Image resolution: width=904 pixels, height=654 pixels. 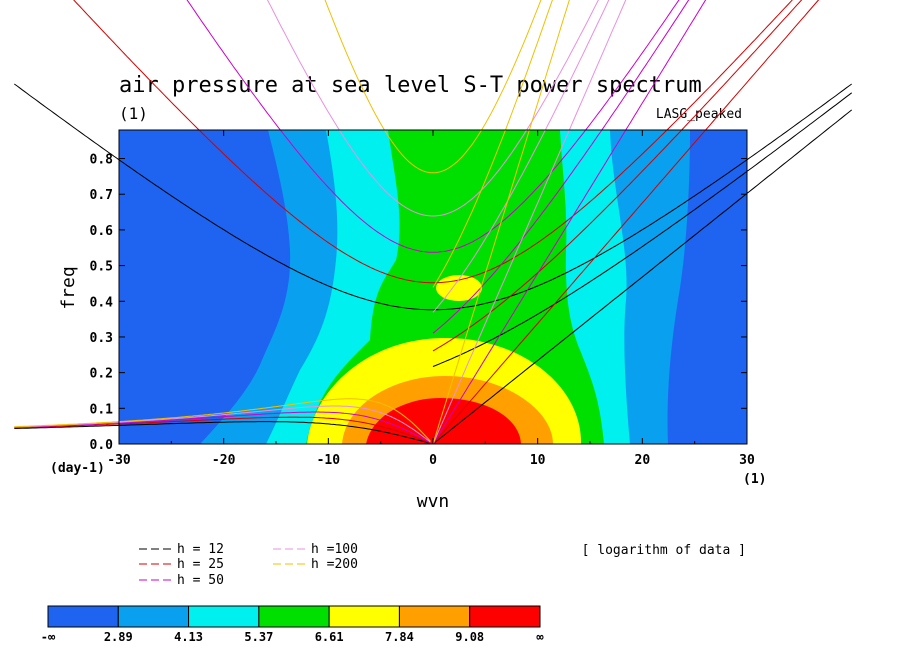 I want to click on colorbar-level: 5.37, so click(x=258, y=637).